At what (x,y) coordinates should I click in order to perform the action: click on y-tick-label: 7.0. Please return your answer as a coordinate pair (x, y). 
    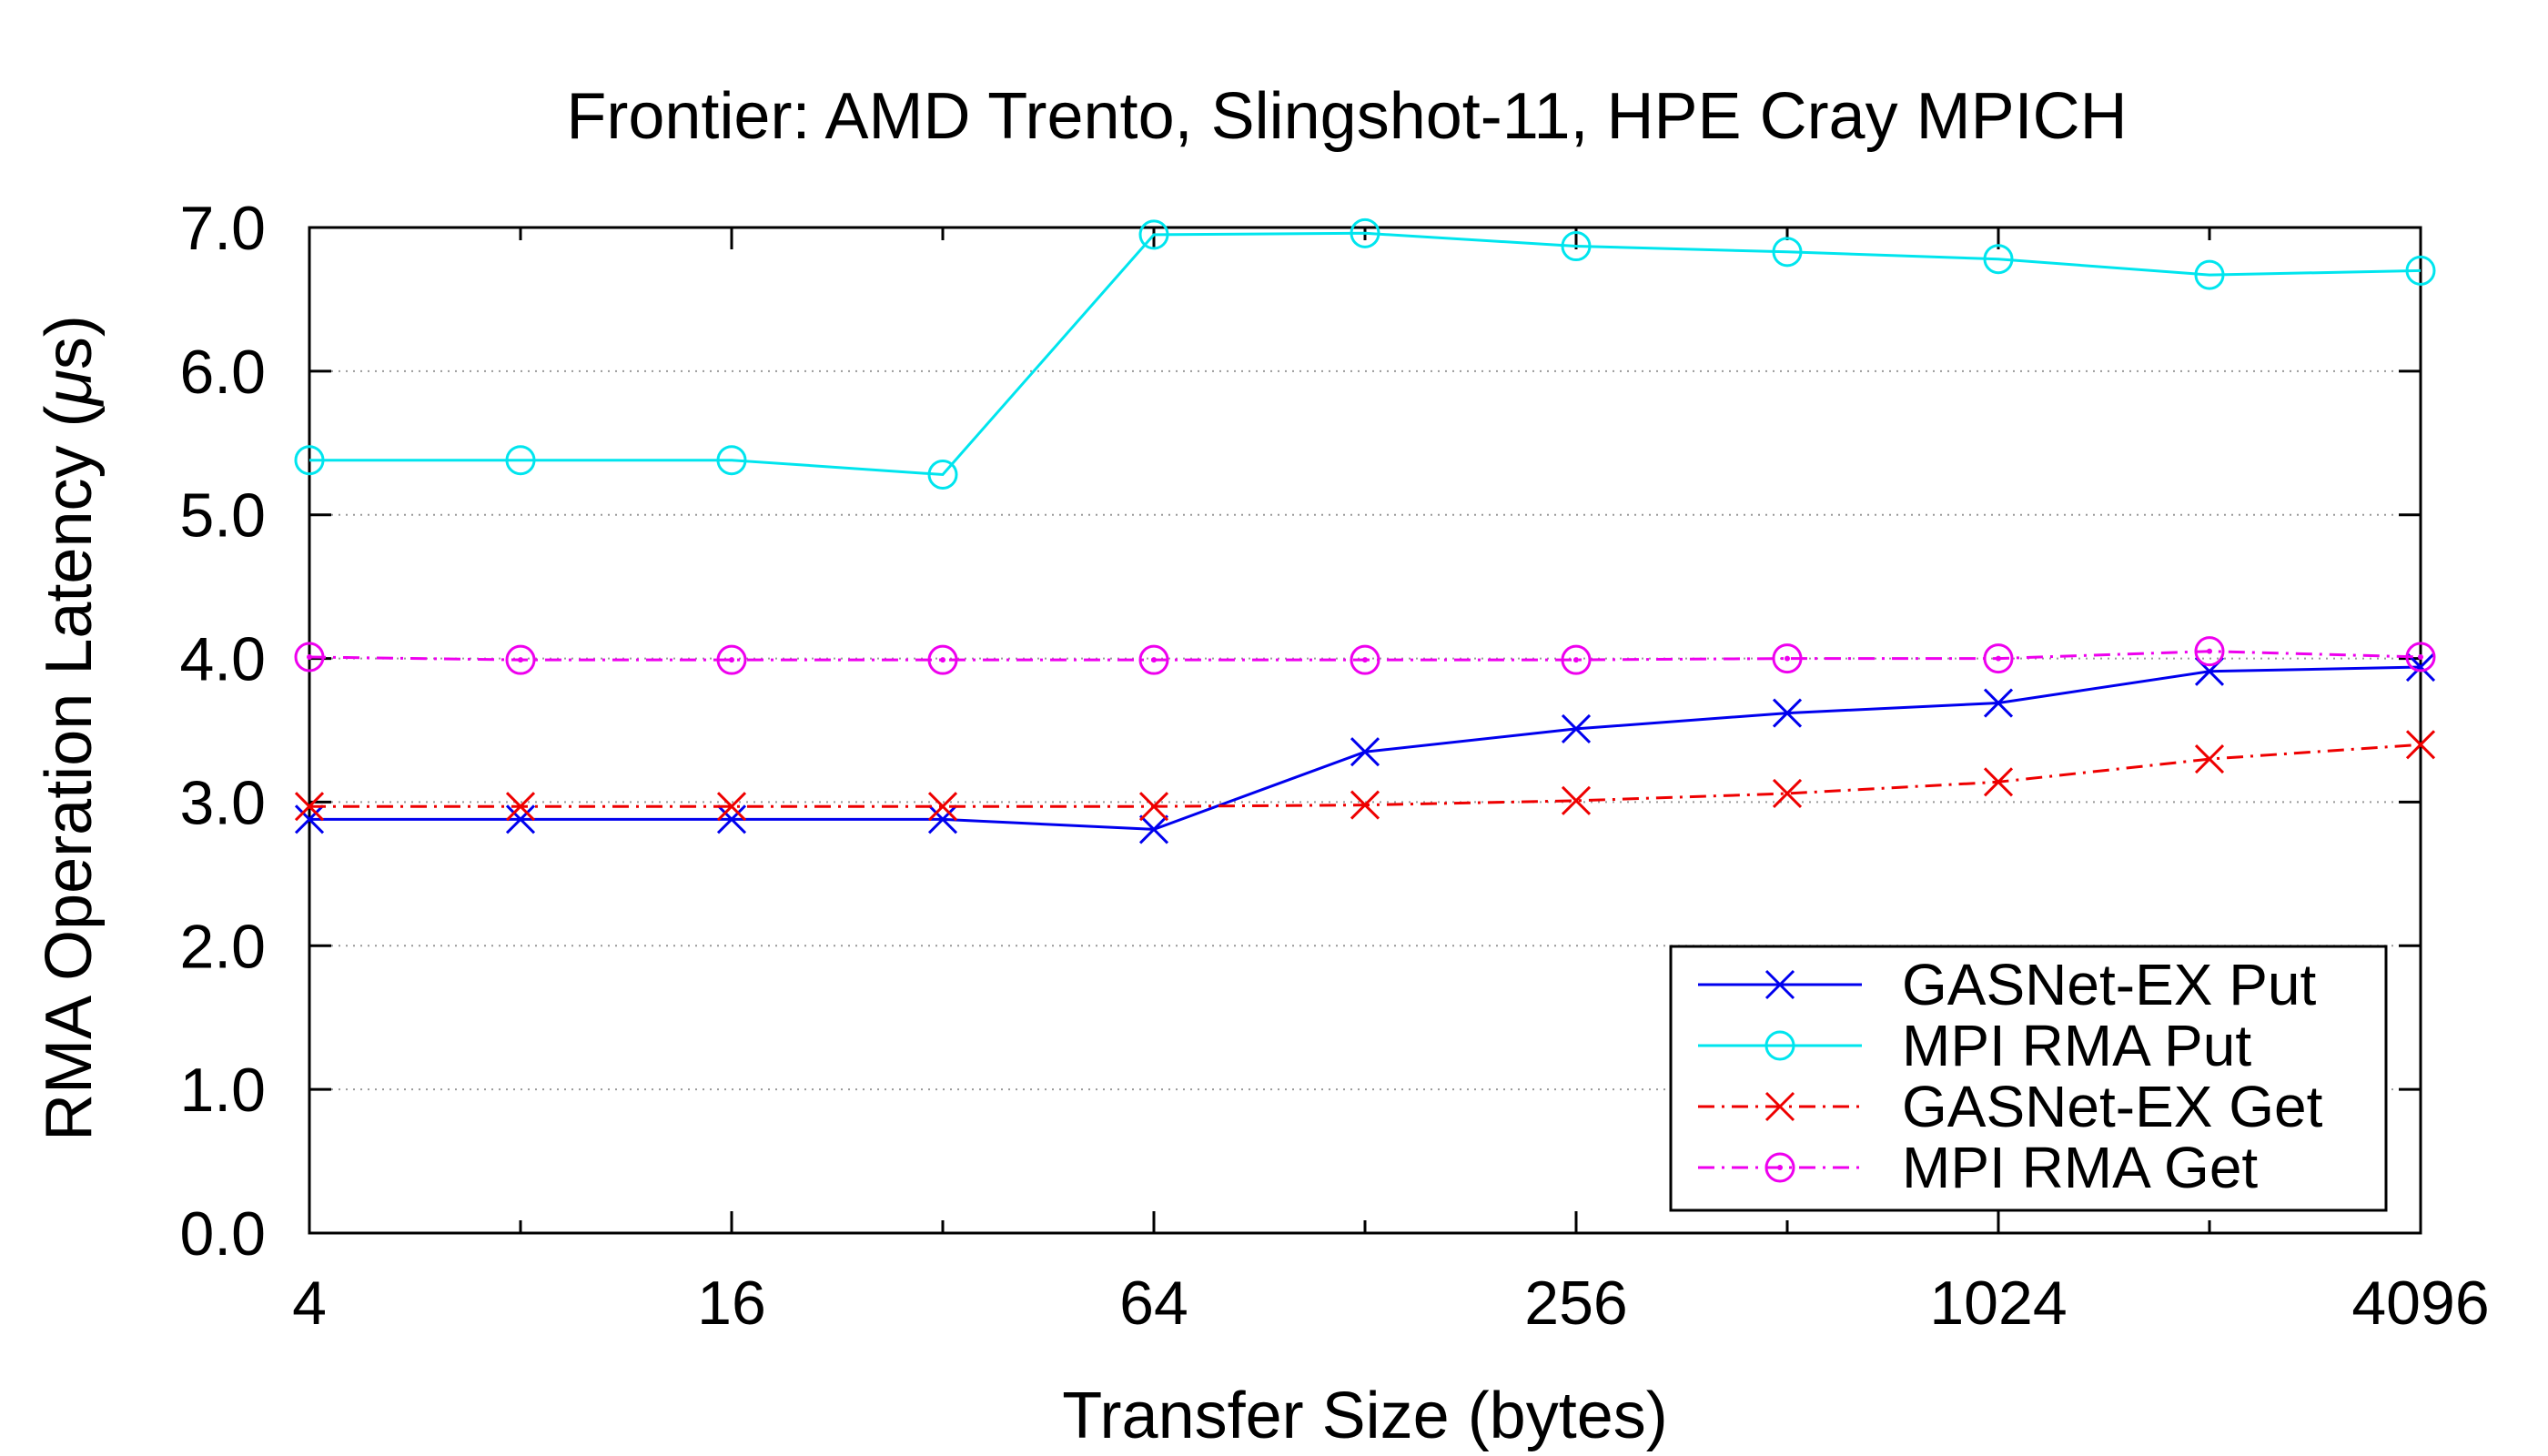
    Looking at the image, I should click on (223, 229).